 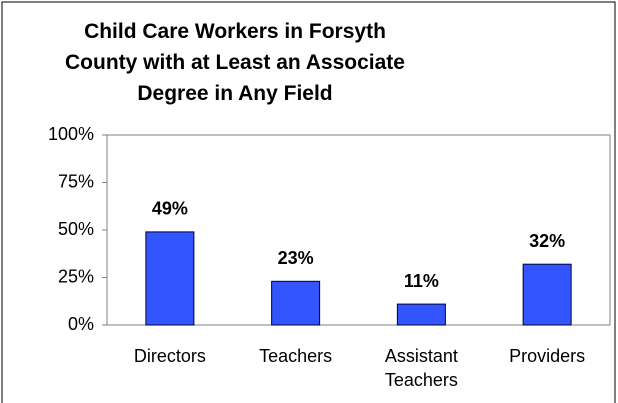 What do you see at coordinates (547, 241) in the screenshot?
I see `value-label: 32%` at bounding box center [547, 241].